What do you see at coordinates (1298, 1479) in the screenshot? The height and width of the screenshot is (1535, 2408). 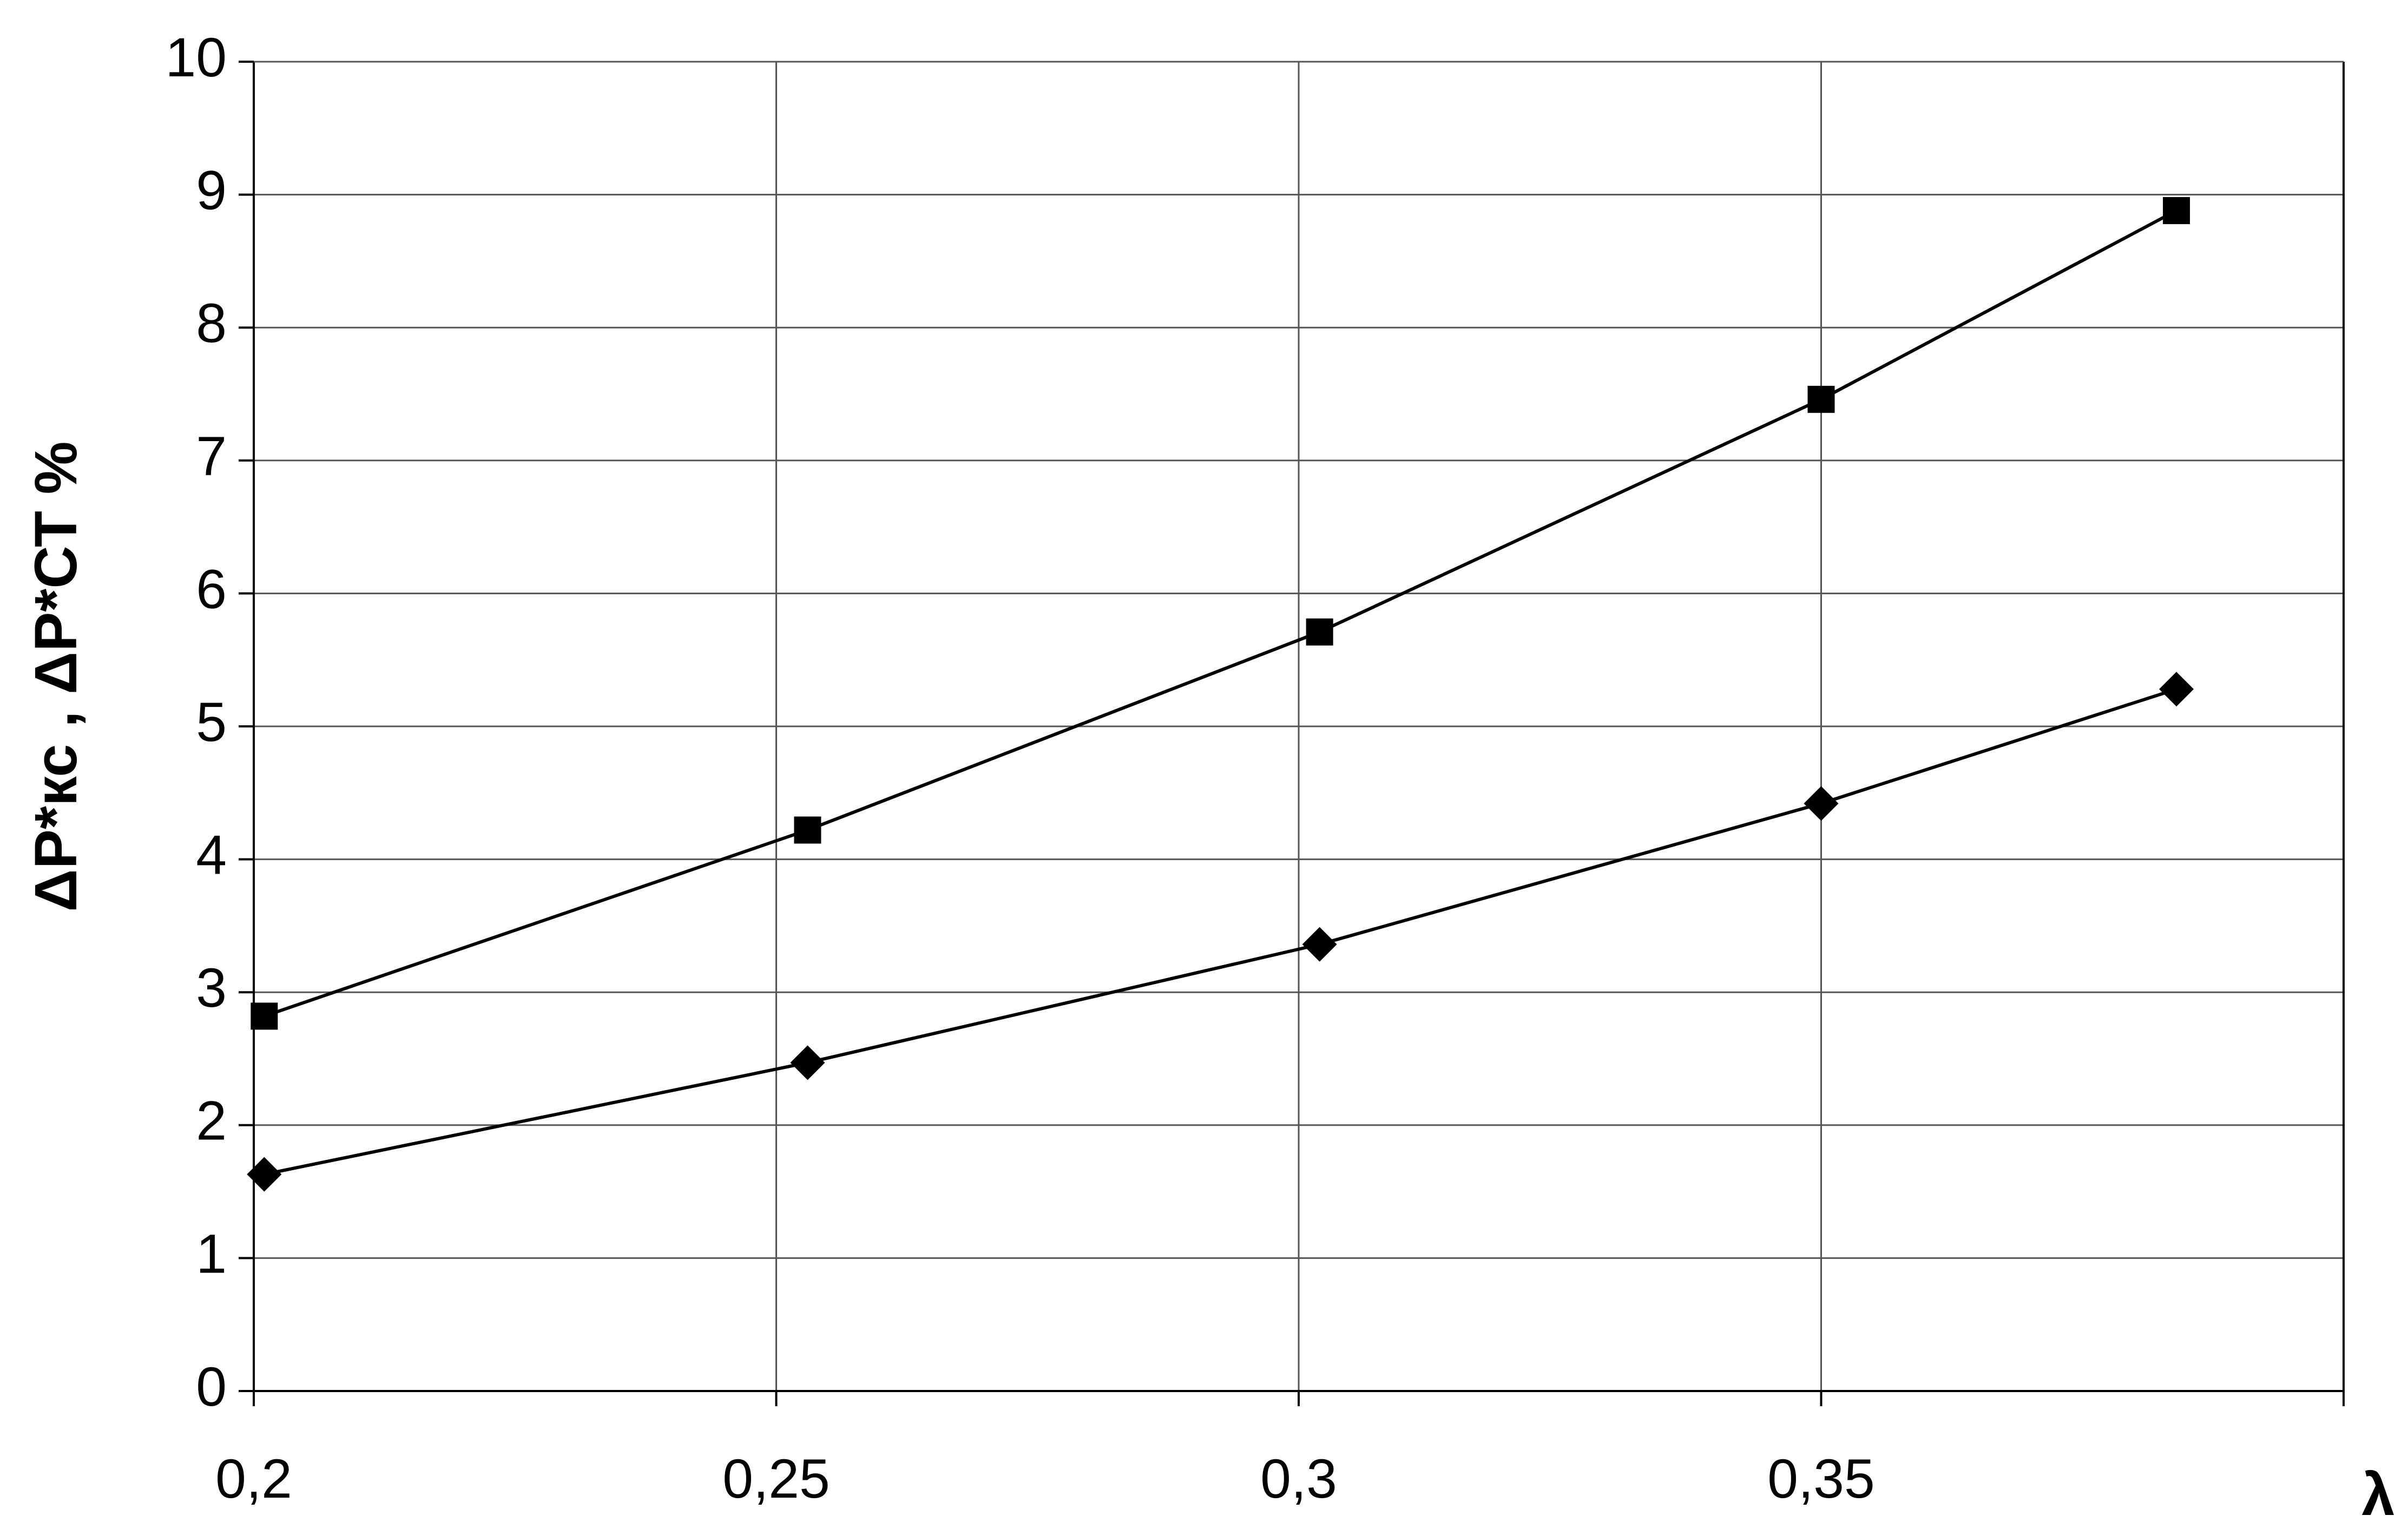 I see `x-tick-label: 0,3` at bounding box center [1298, 1479].